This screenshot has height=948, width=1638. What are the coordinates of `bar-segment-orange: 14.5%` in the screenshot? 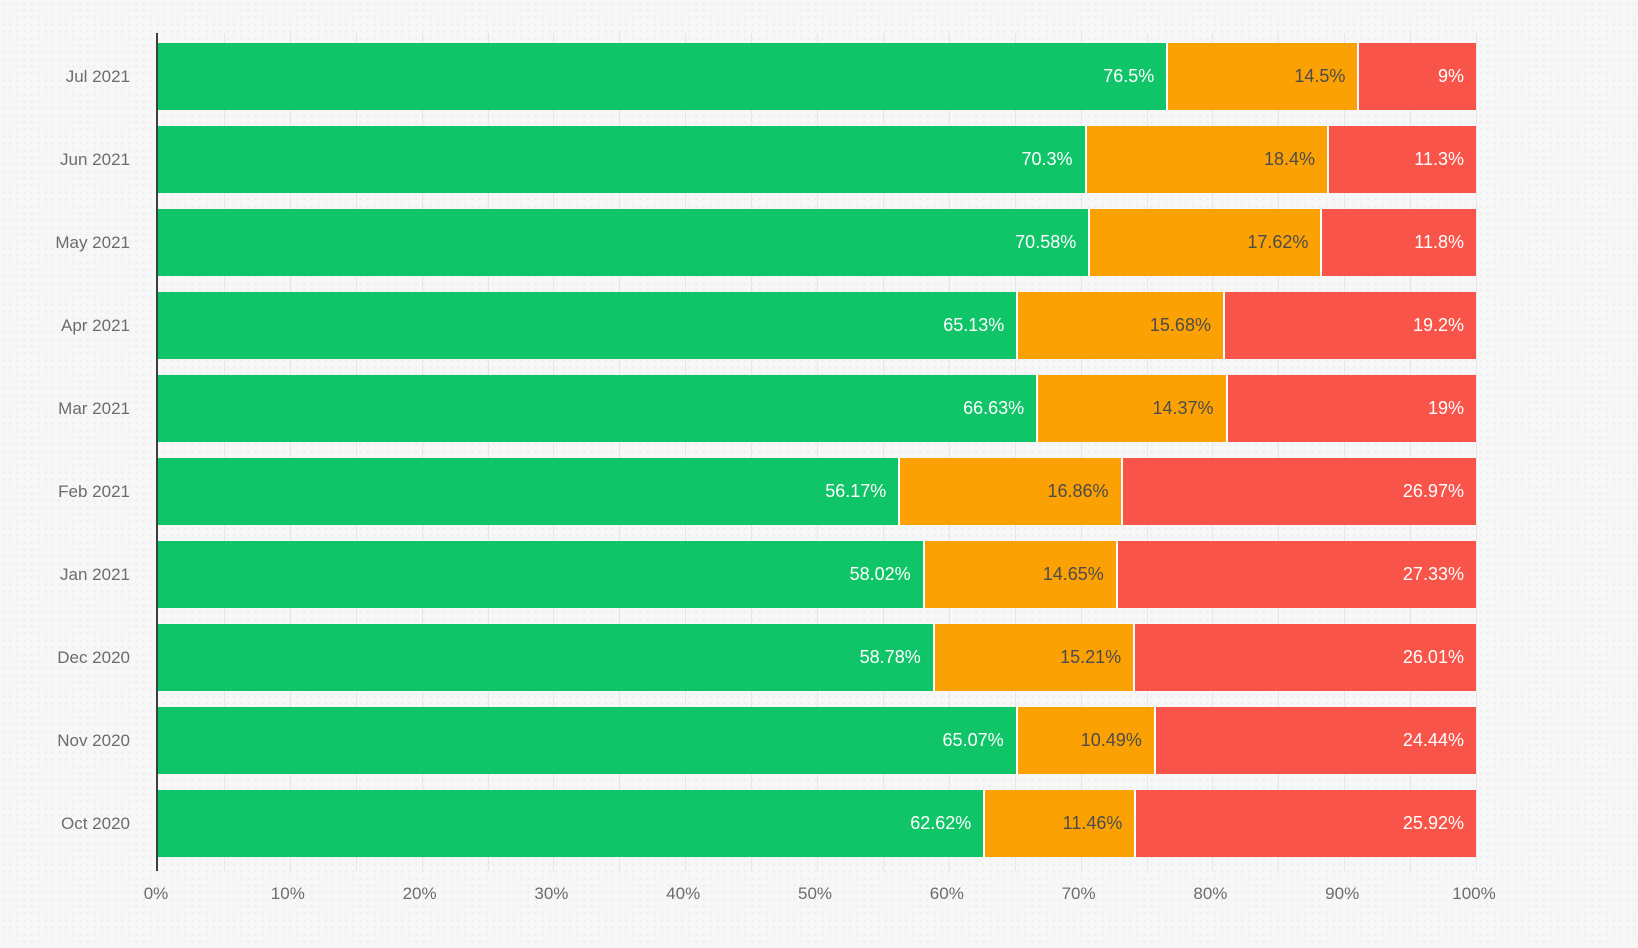 It's located at (1262, 76).